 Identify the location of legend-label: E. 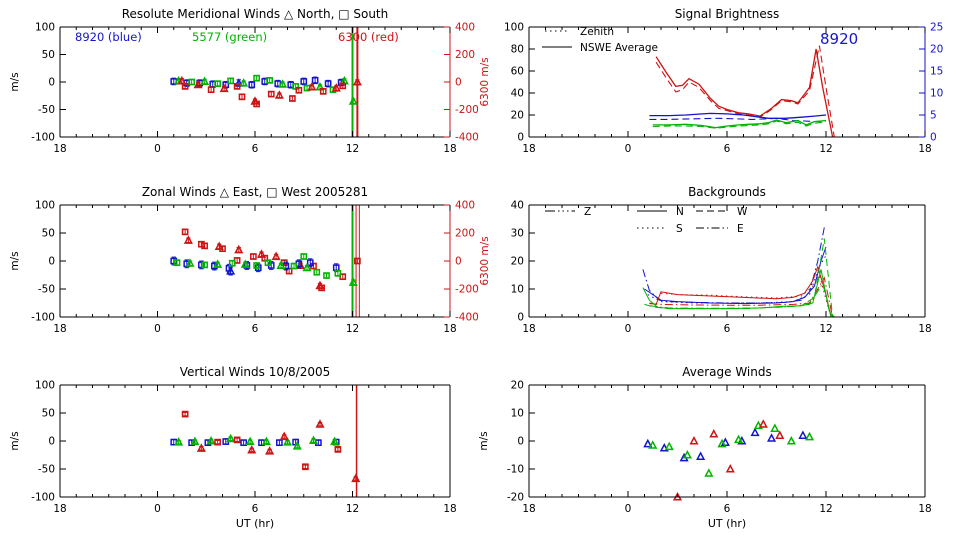
(740, 229).